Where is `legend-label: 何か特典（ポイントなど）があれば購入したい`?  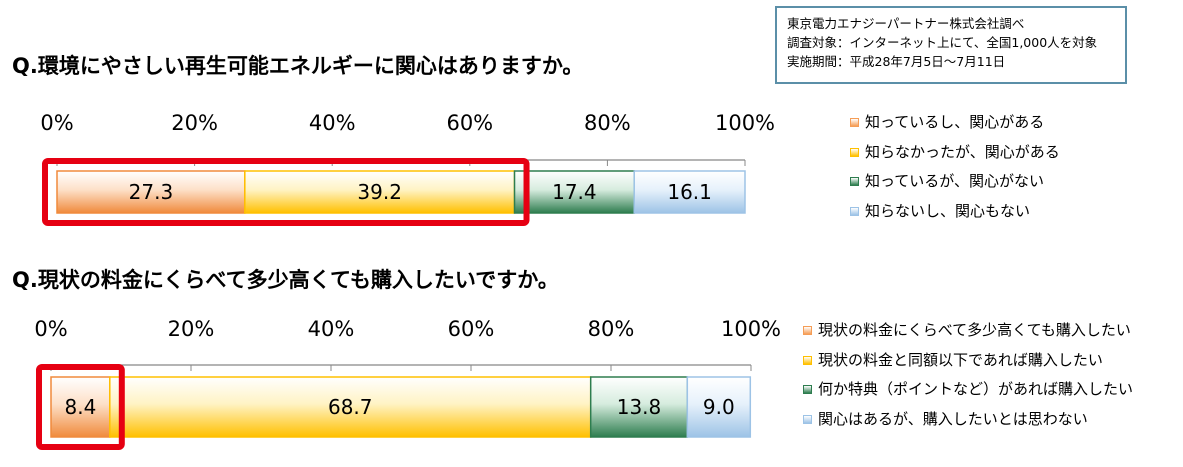 legend-label: 何か特典（ポイントなど）があれば購入したい is located at coordinates (976, 389).